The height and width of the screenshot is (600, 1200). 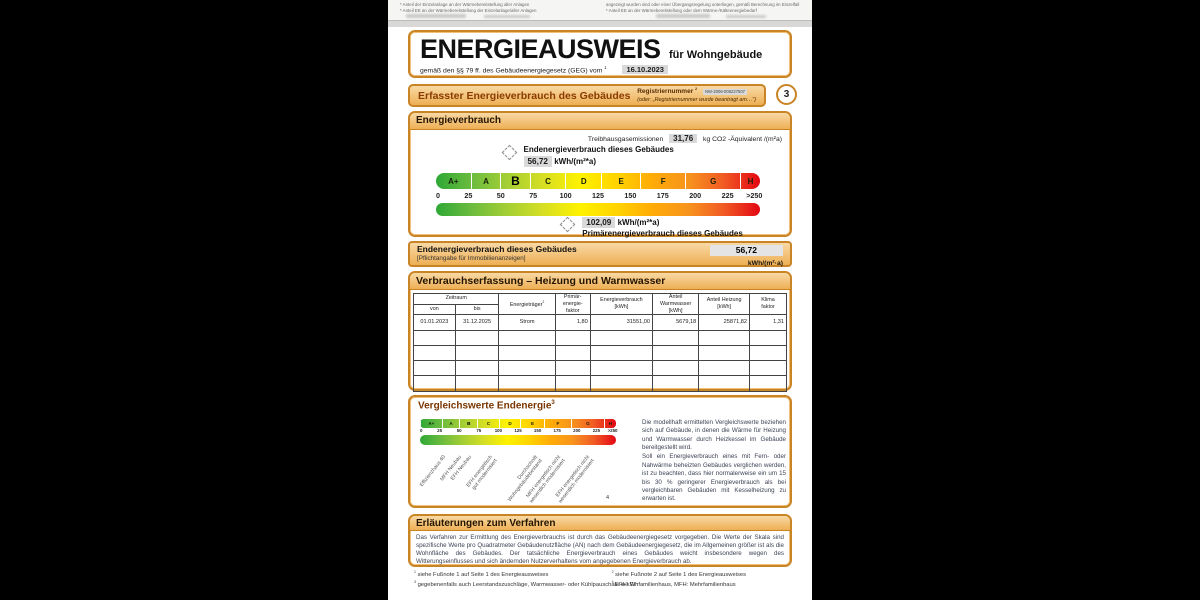 I want to click on registration-label-text: Registriernummer, so click(x=665, y=92).